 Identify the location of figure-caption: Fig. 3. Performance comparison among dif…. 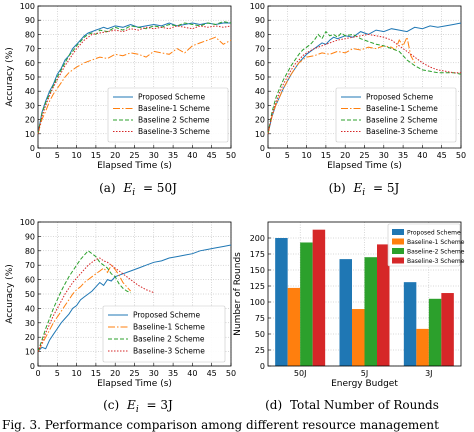
(220, 425).